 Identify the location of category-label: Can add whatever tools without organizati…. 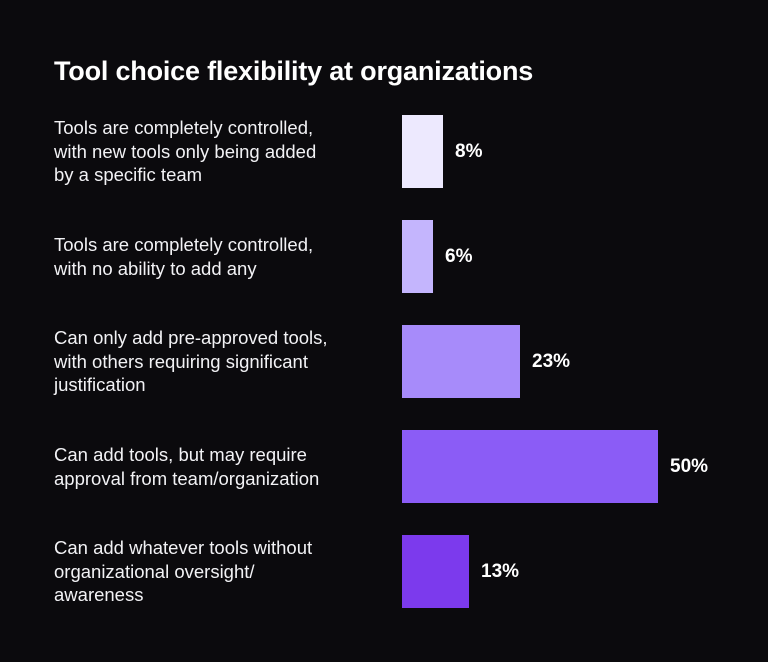
(214, 571).